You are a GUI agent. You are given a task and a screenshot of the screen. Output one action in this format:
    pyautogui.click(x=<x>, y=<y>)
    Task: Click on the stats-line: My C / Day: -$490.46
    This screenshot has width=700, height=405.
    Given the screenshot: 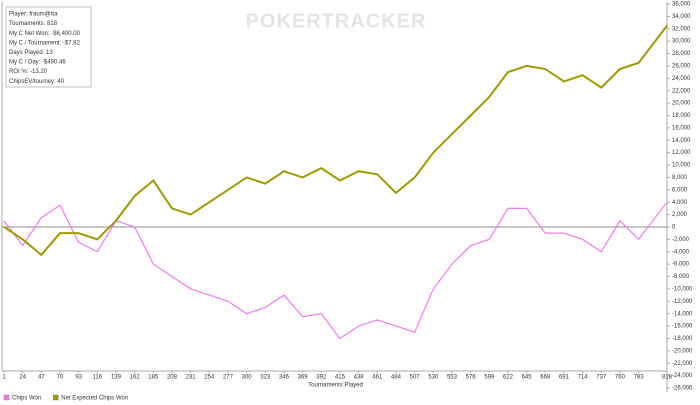 What is the action you would take?
    pyautogui.click(x=37, y=63)
    